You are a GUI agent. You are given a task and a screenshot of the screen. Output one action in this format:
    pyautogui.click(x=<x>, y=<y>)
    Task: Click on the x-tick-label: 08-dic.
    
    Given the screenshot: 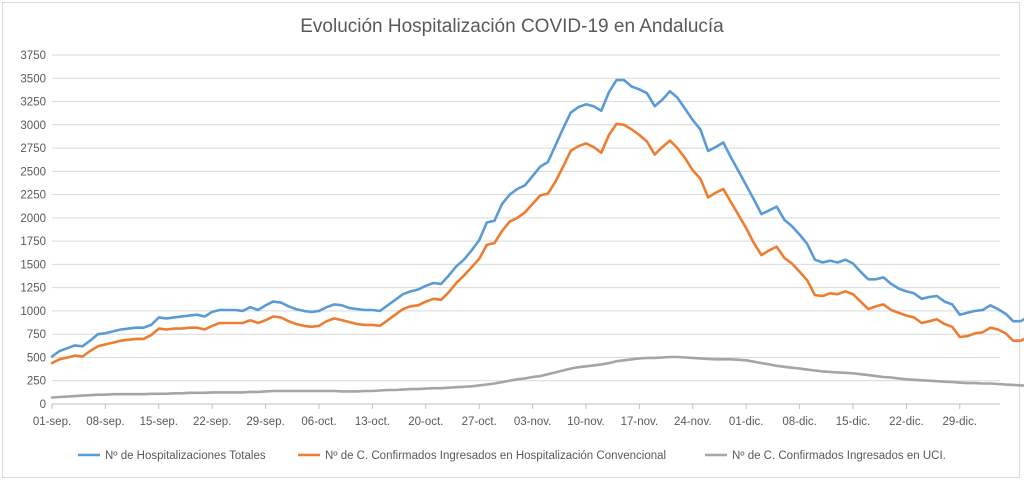 What is the action you would take?
    pyautogui.click(x=799, y=422)
    